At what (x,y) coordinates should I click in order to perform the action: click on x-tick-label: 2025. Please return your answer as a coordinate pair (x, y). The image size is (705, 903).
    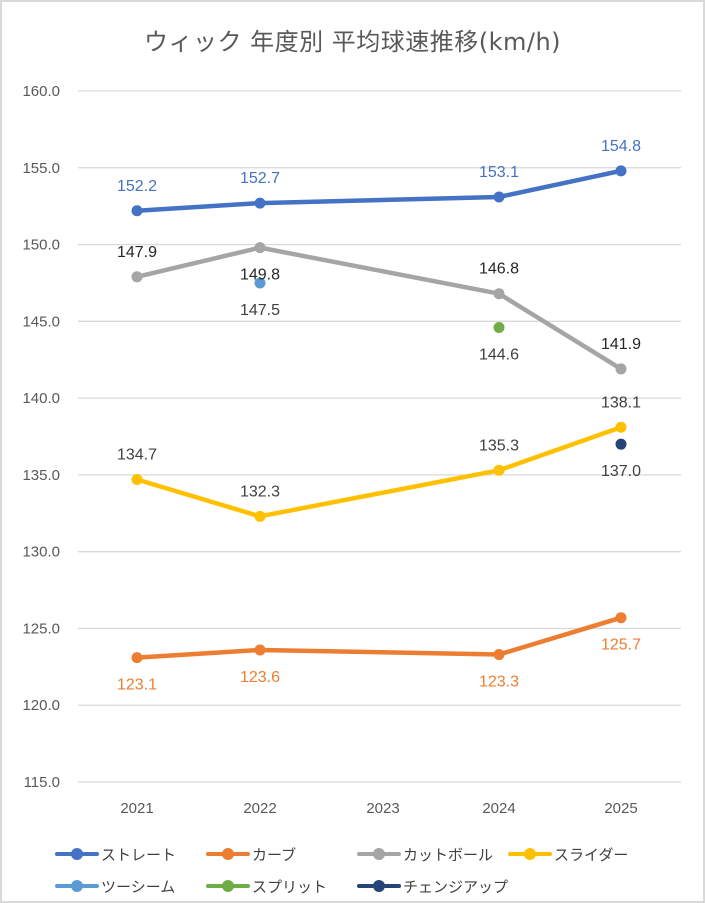
    Looking at the image, I should click on (620, 808).